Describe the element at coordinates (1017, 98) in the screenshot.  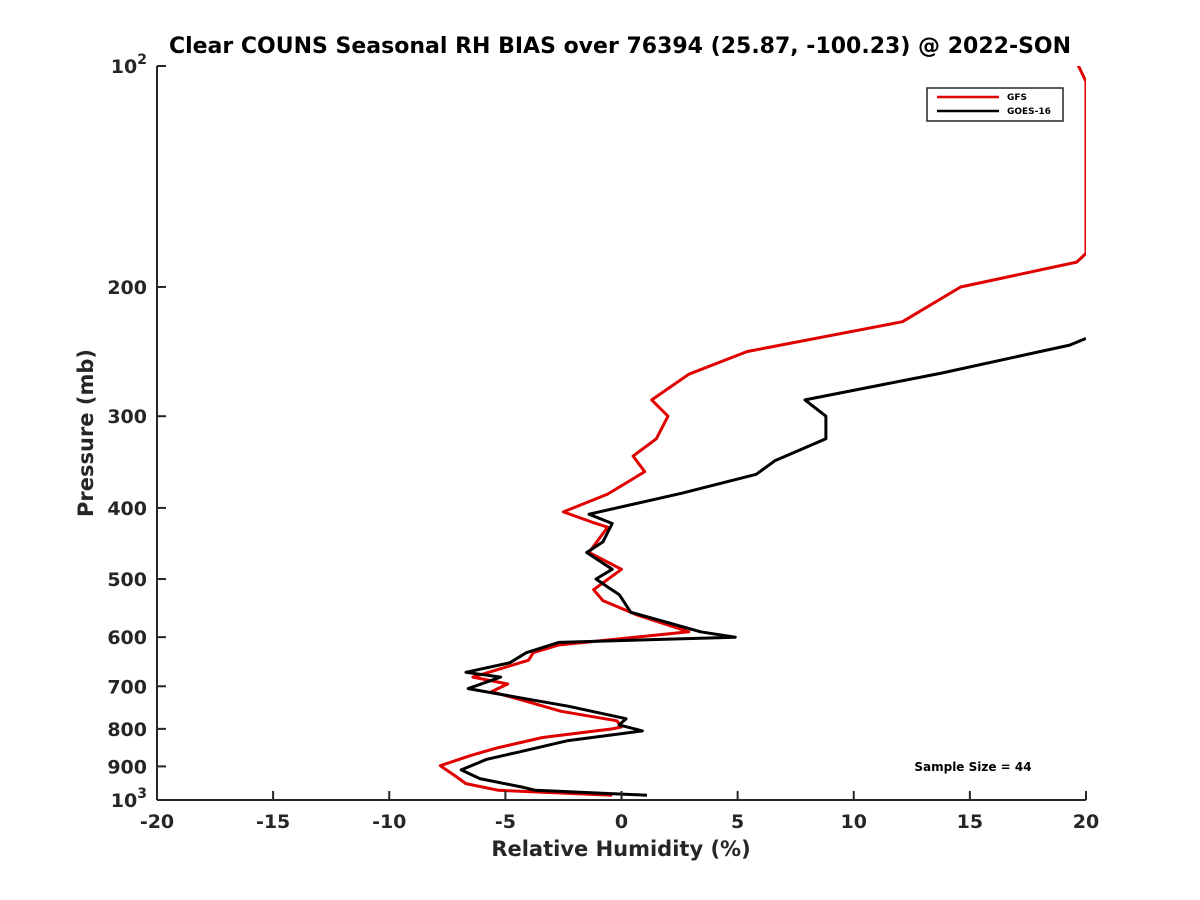
I see `legend-entry-label: GFS` at that location.